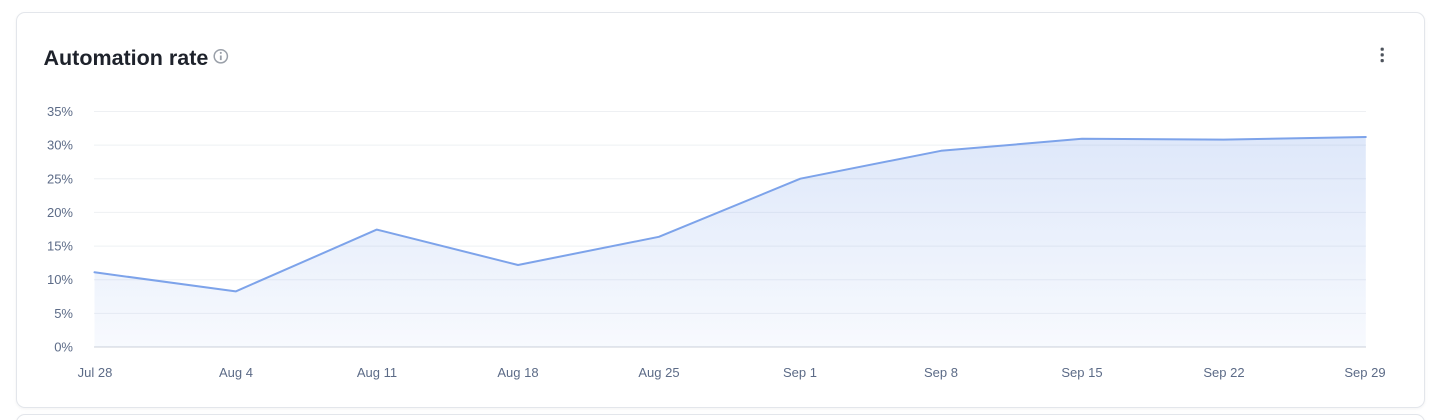 This screenshot has width=1435, height=420. Describe the element at coordinates (63, 347) in the screenshot. I see `svg-text: 0%` at that location.